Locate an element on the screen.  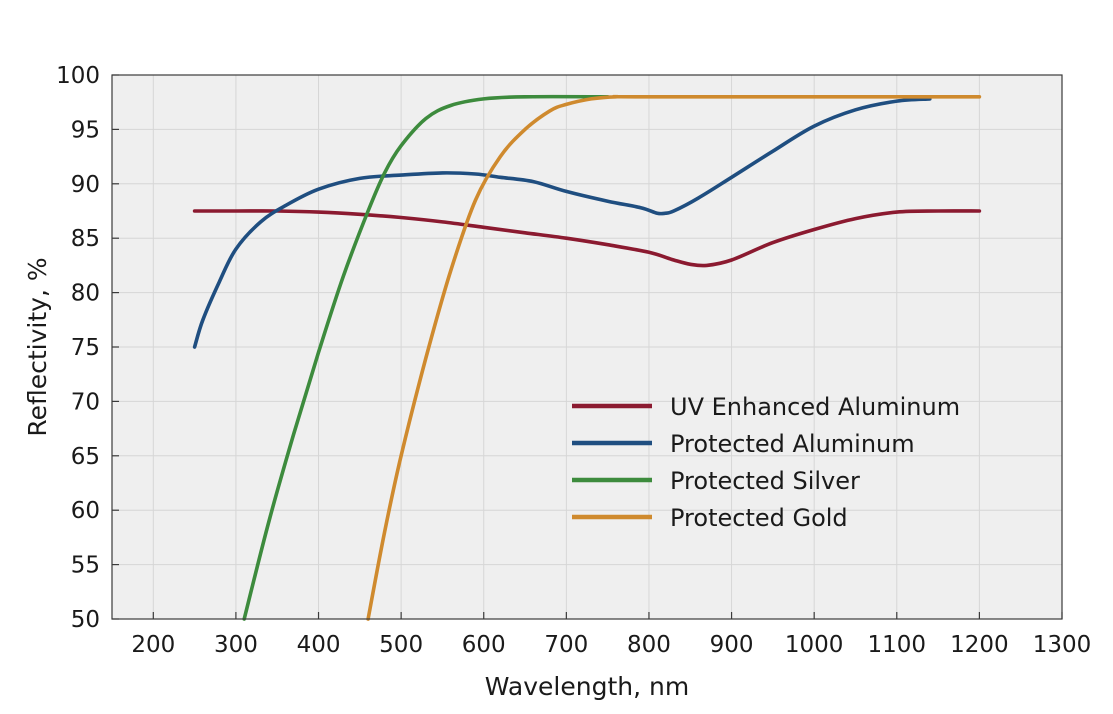
y-tick-label: 55 is located at coordinates (85, 566).